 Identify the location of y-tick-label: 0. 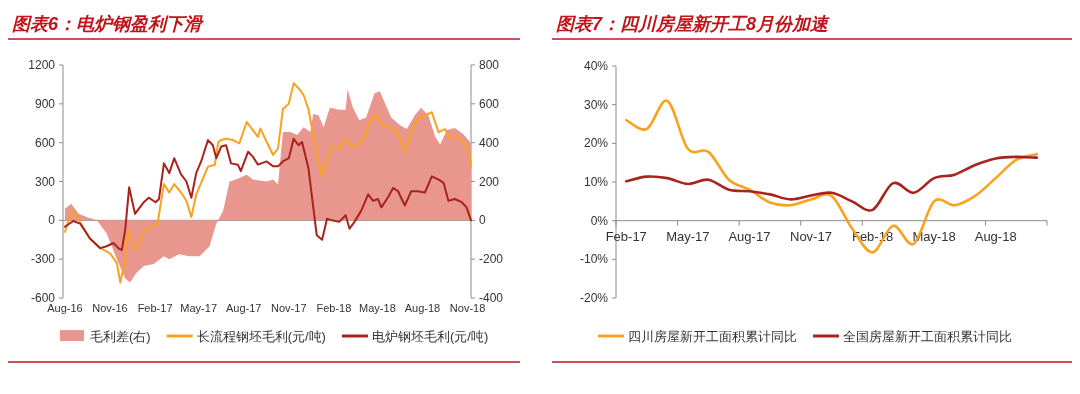
(52, 220).